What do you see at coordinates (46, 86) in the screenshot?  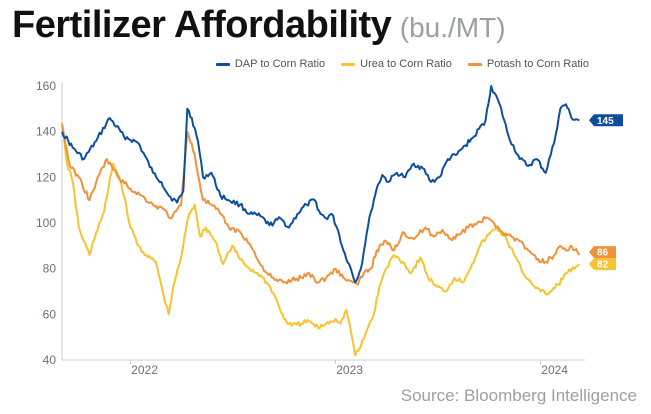 I see `y-tick-label: 160` at bounding box center [46, 86].